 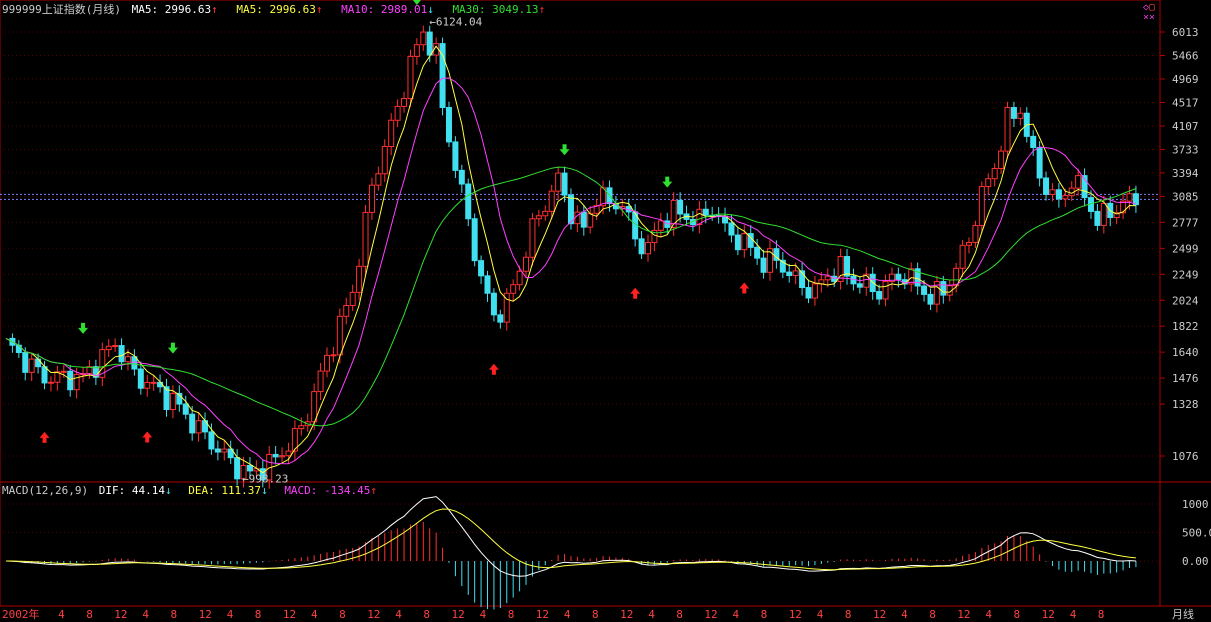 I want to click on window-controls: ◇▢ ××, so click(x=1149, y=13).